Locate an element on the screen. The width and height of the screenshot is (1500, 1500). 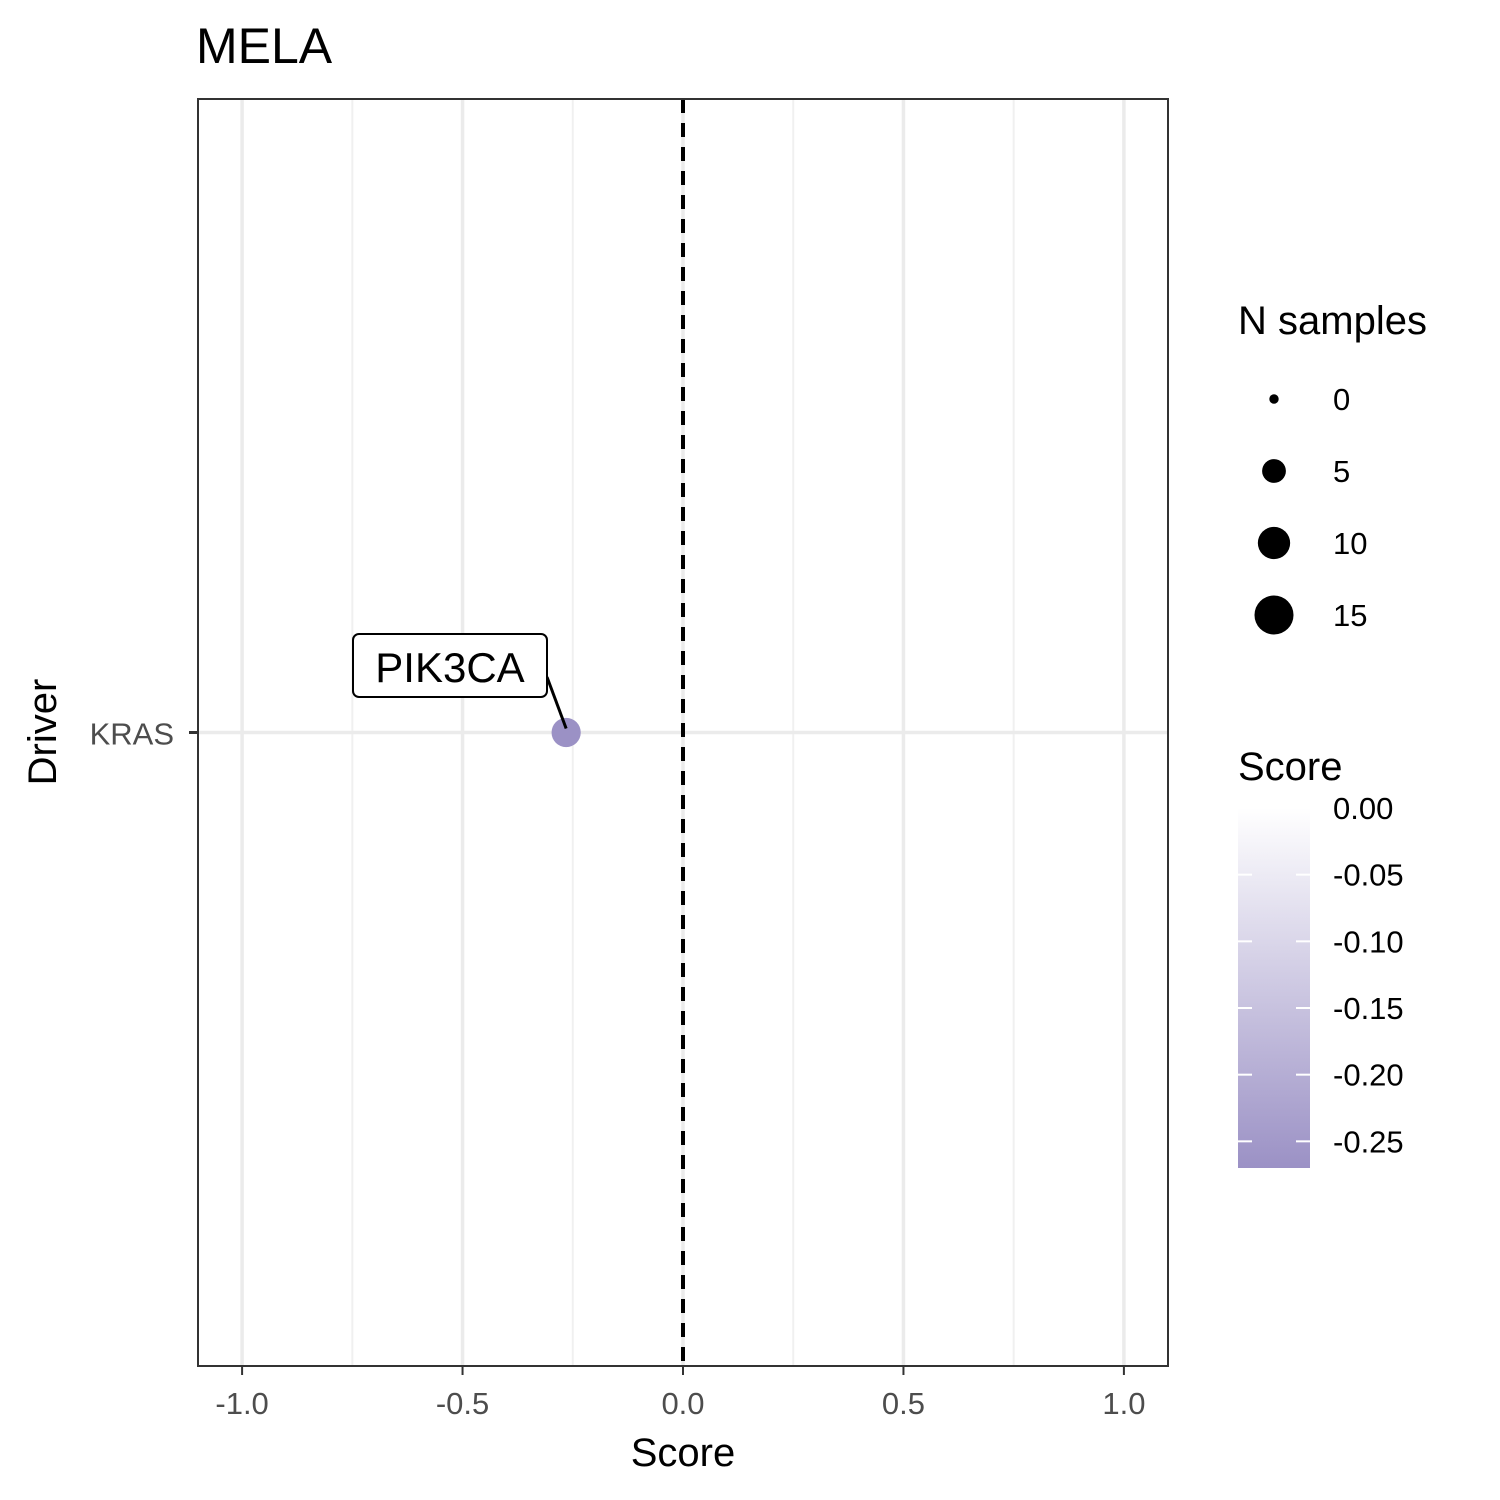
y-axis: KRAS is located at coordinates (144, 734).